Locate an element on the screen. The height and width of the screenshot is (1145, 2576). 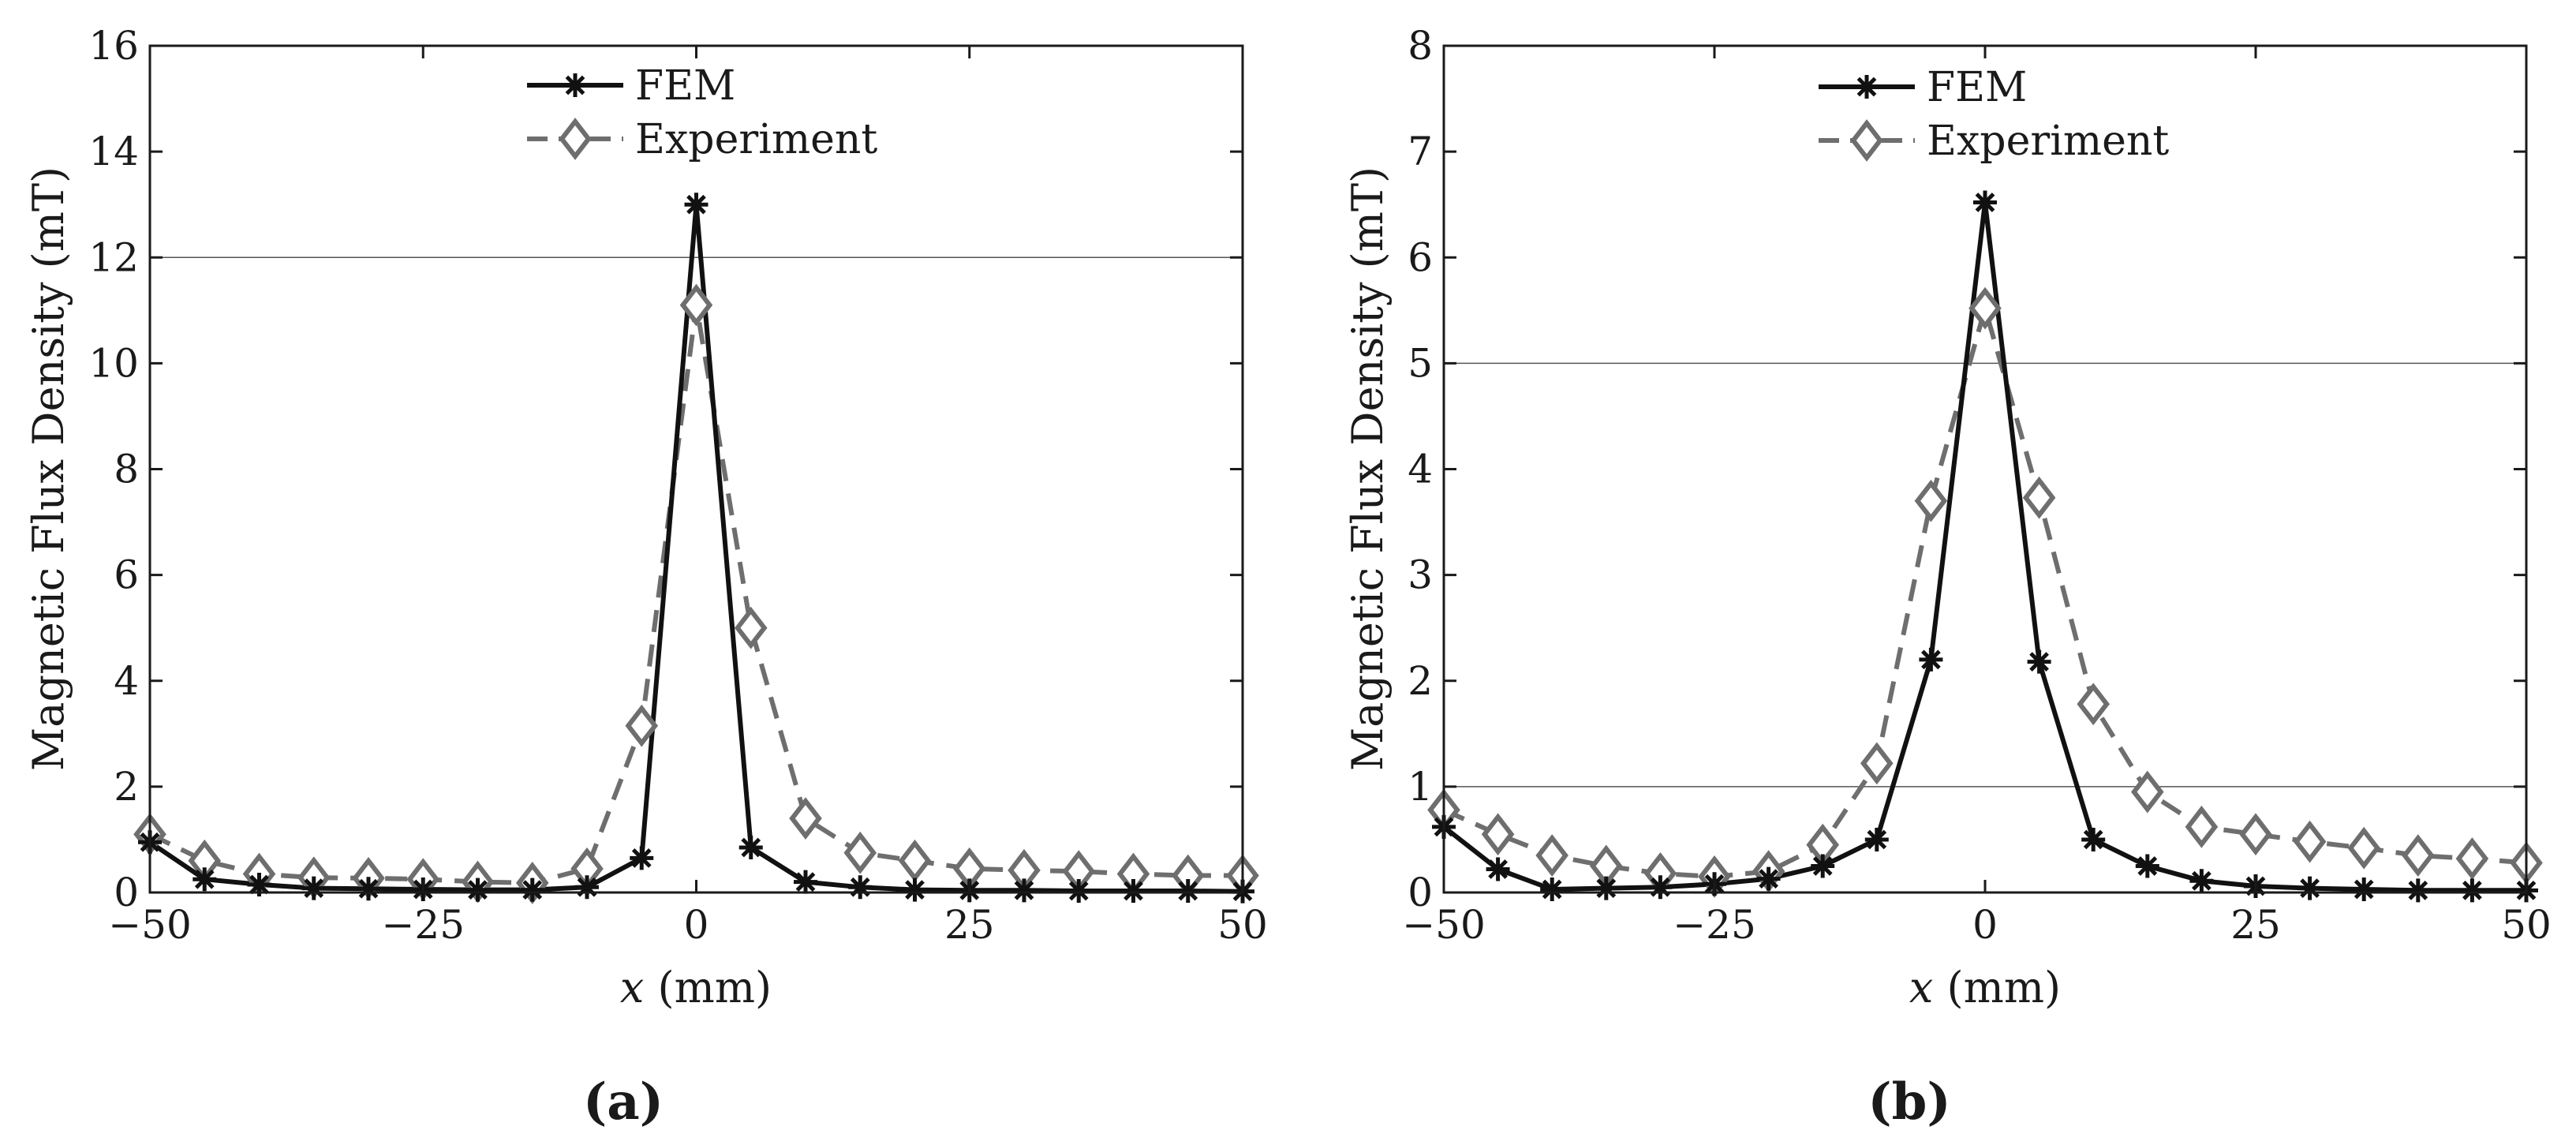
x-tick-label: 50 is located at coordinates (2526, 925).